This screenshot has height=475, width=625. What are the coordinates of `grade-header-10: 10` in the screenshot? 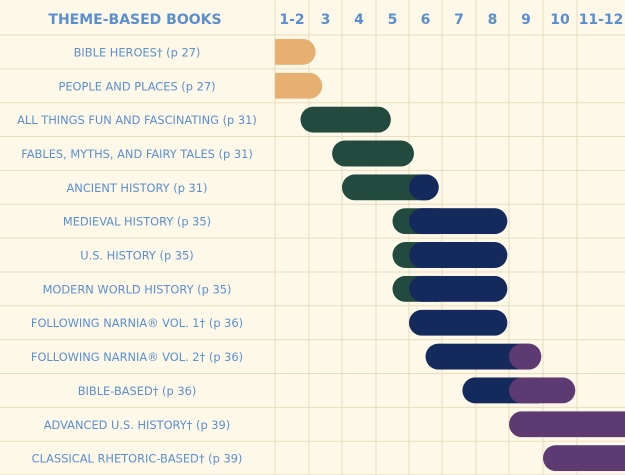 It's located at (560, 20).